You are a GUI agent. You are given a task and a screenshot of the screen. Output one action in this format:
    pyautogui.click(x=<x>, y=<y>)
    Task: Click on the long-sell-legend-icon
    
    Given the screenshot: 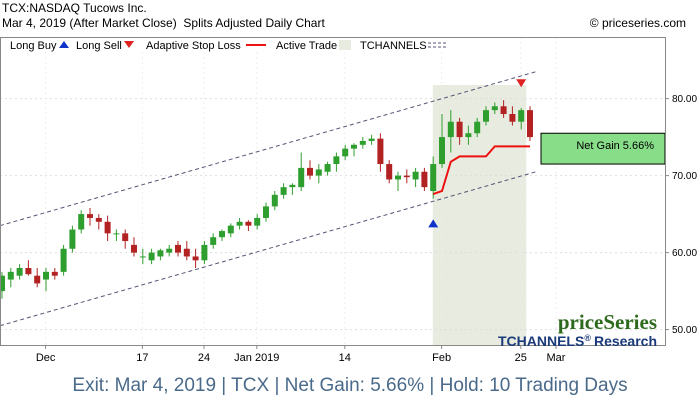 What is the action you would take?
    pyautogui.click(x=129, y=44)
    